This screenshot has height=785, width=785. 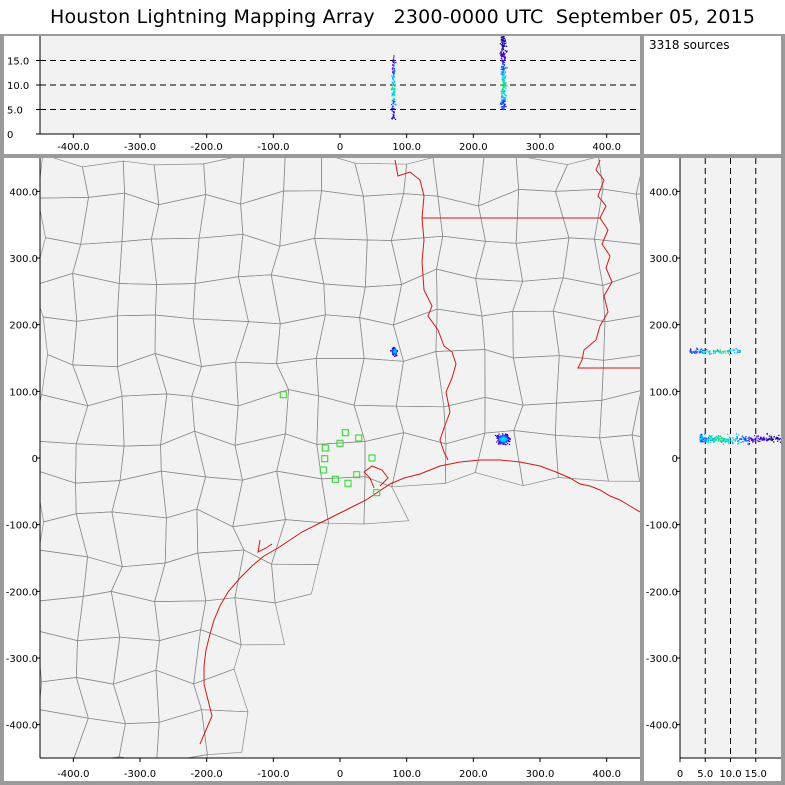 I want to click on ns-alt-y-tick-label: 100.0, so click(x=663, y=392).